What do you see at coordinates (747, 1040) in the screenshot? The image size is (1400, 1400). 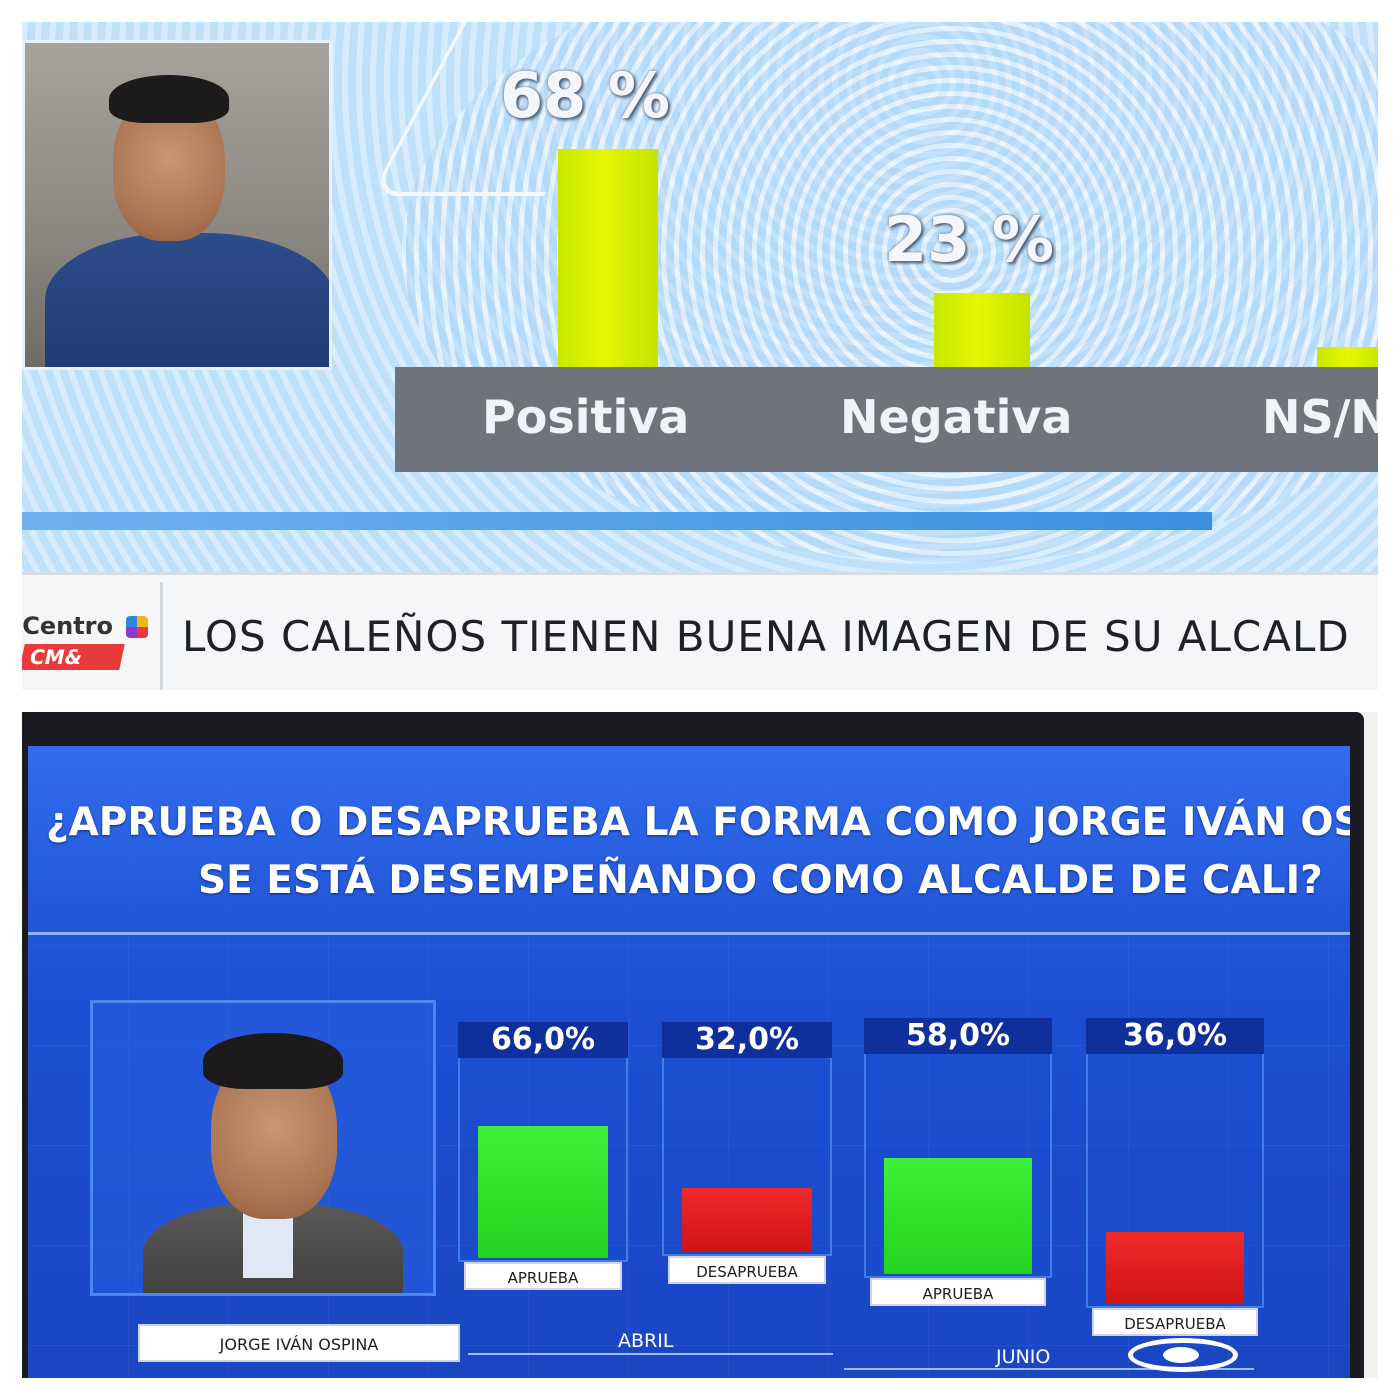 I see `value-label-1: 32,0%` at bounding box center [747, 1040].